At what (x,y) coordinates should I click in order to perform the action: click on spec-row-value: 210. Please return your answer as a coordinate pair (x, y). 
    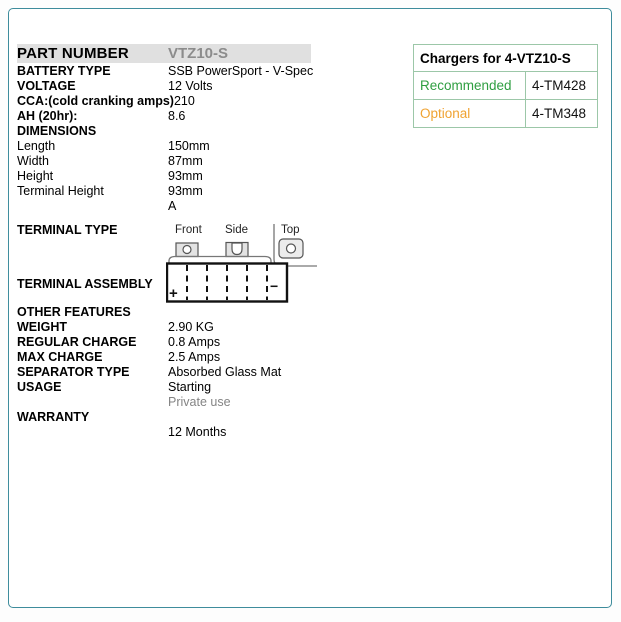
    Looking at the image, I should click on (184, 101).